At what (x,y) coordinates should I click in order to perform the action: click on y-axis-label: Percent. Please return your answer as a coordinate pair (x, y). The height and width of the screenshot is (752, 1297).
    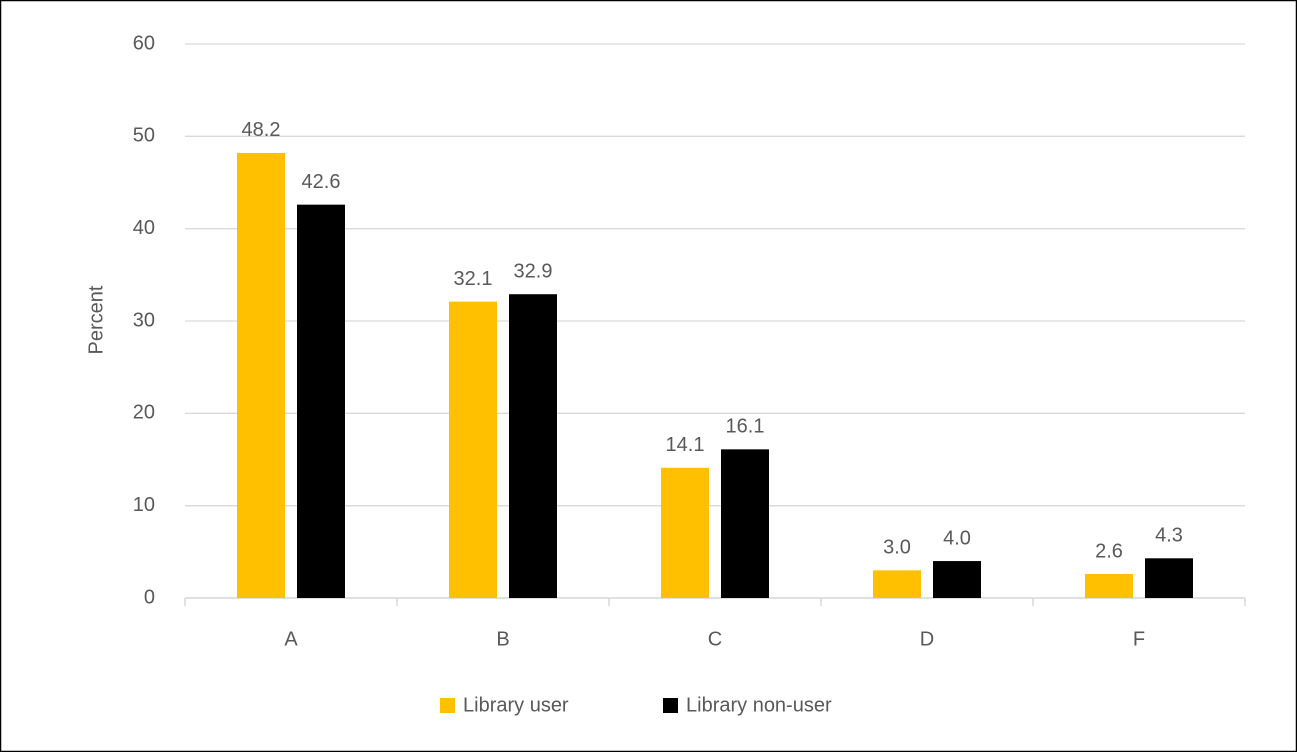
    Looking at the image, I should click on (96, 319).